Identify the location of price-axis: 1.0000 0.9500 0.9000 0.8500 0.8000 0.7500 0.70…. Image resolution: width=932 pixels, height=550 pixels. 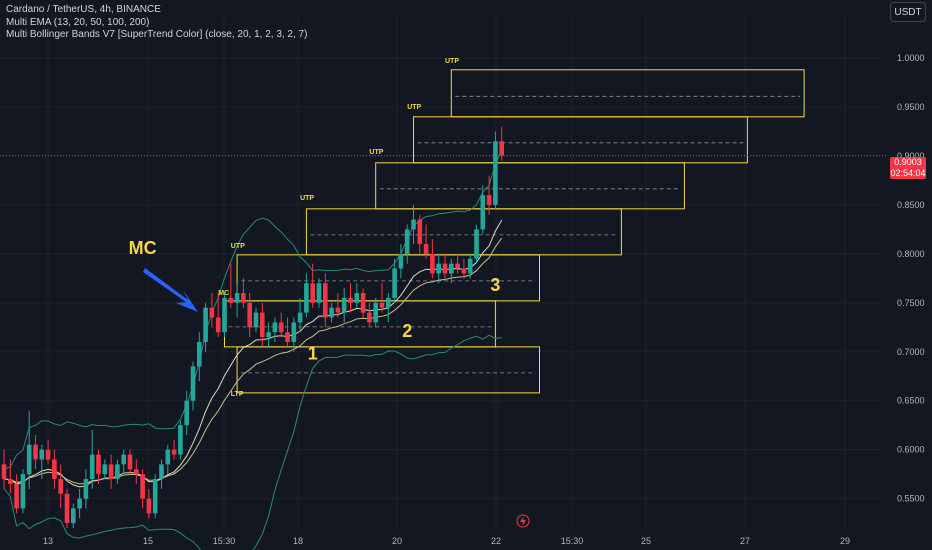
(911, 278).